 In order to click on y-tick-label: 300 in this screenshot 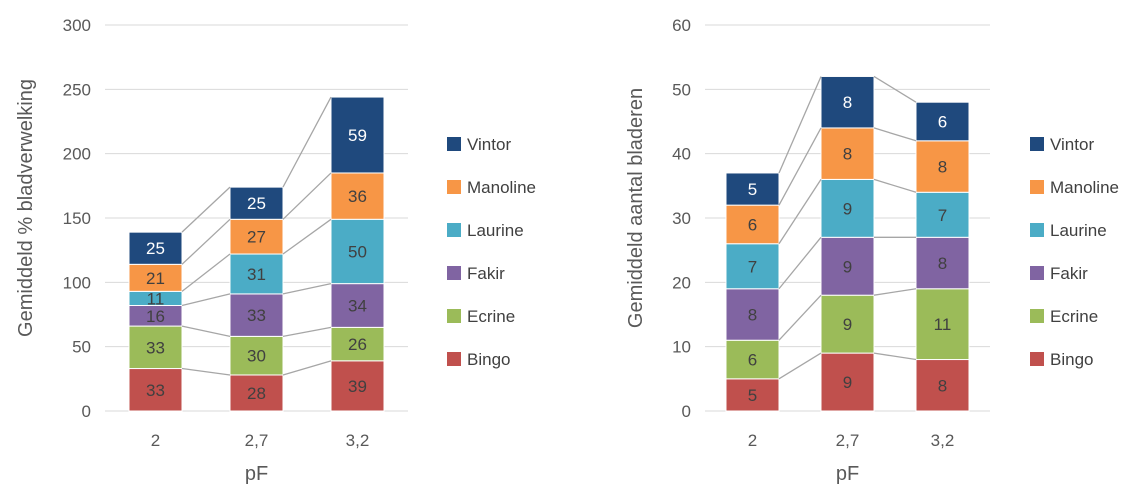, I will do `click(77, 25)`.